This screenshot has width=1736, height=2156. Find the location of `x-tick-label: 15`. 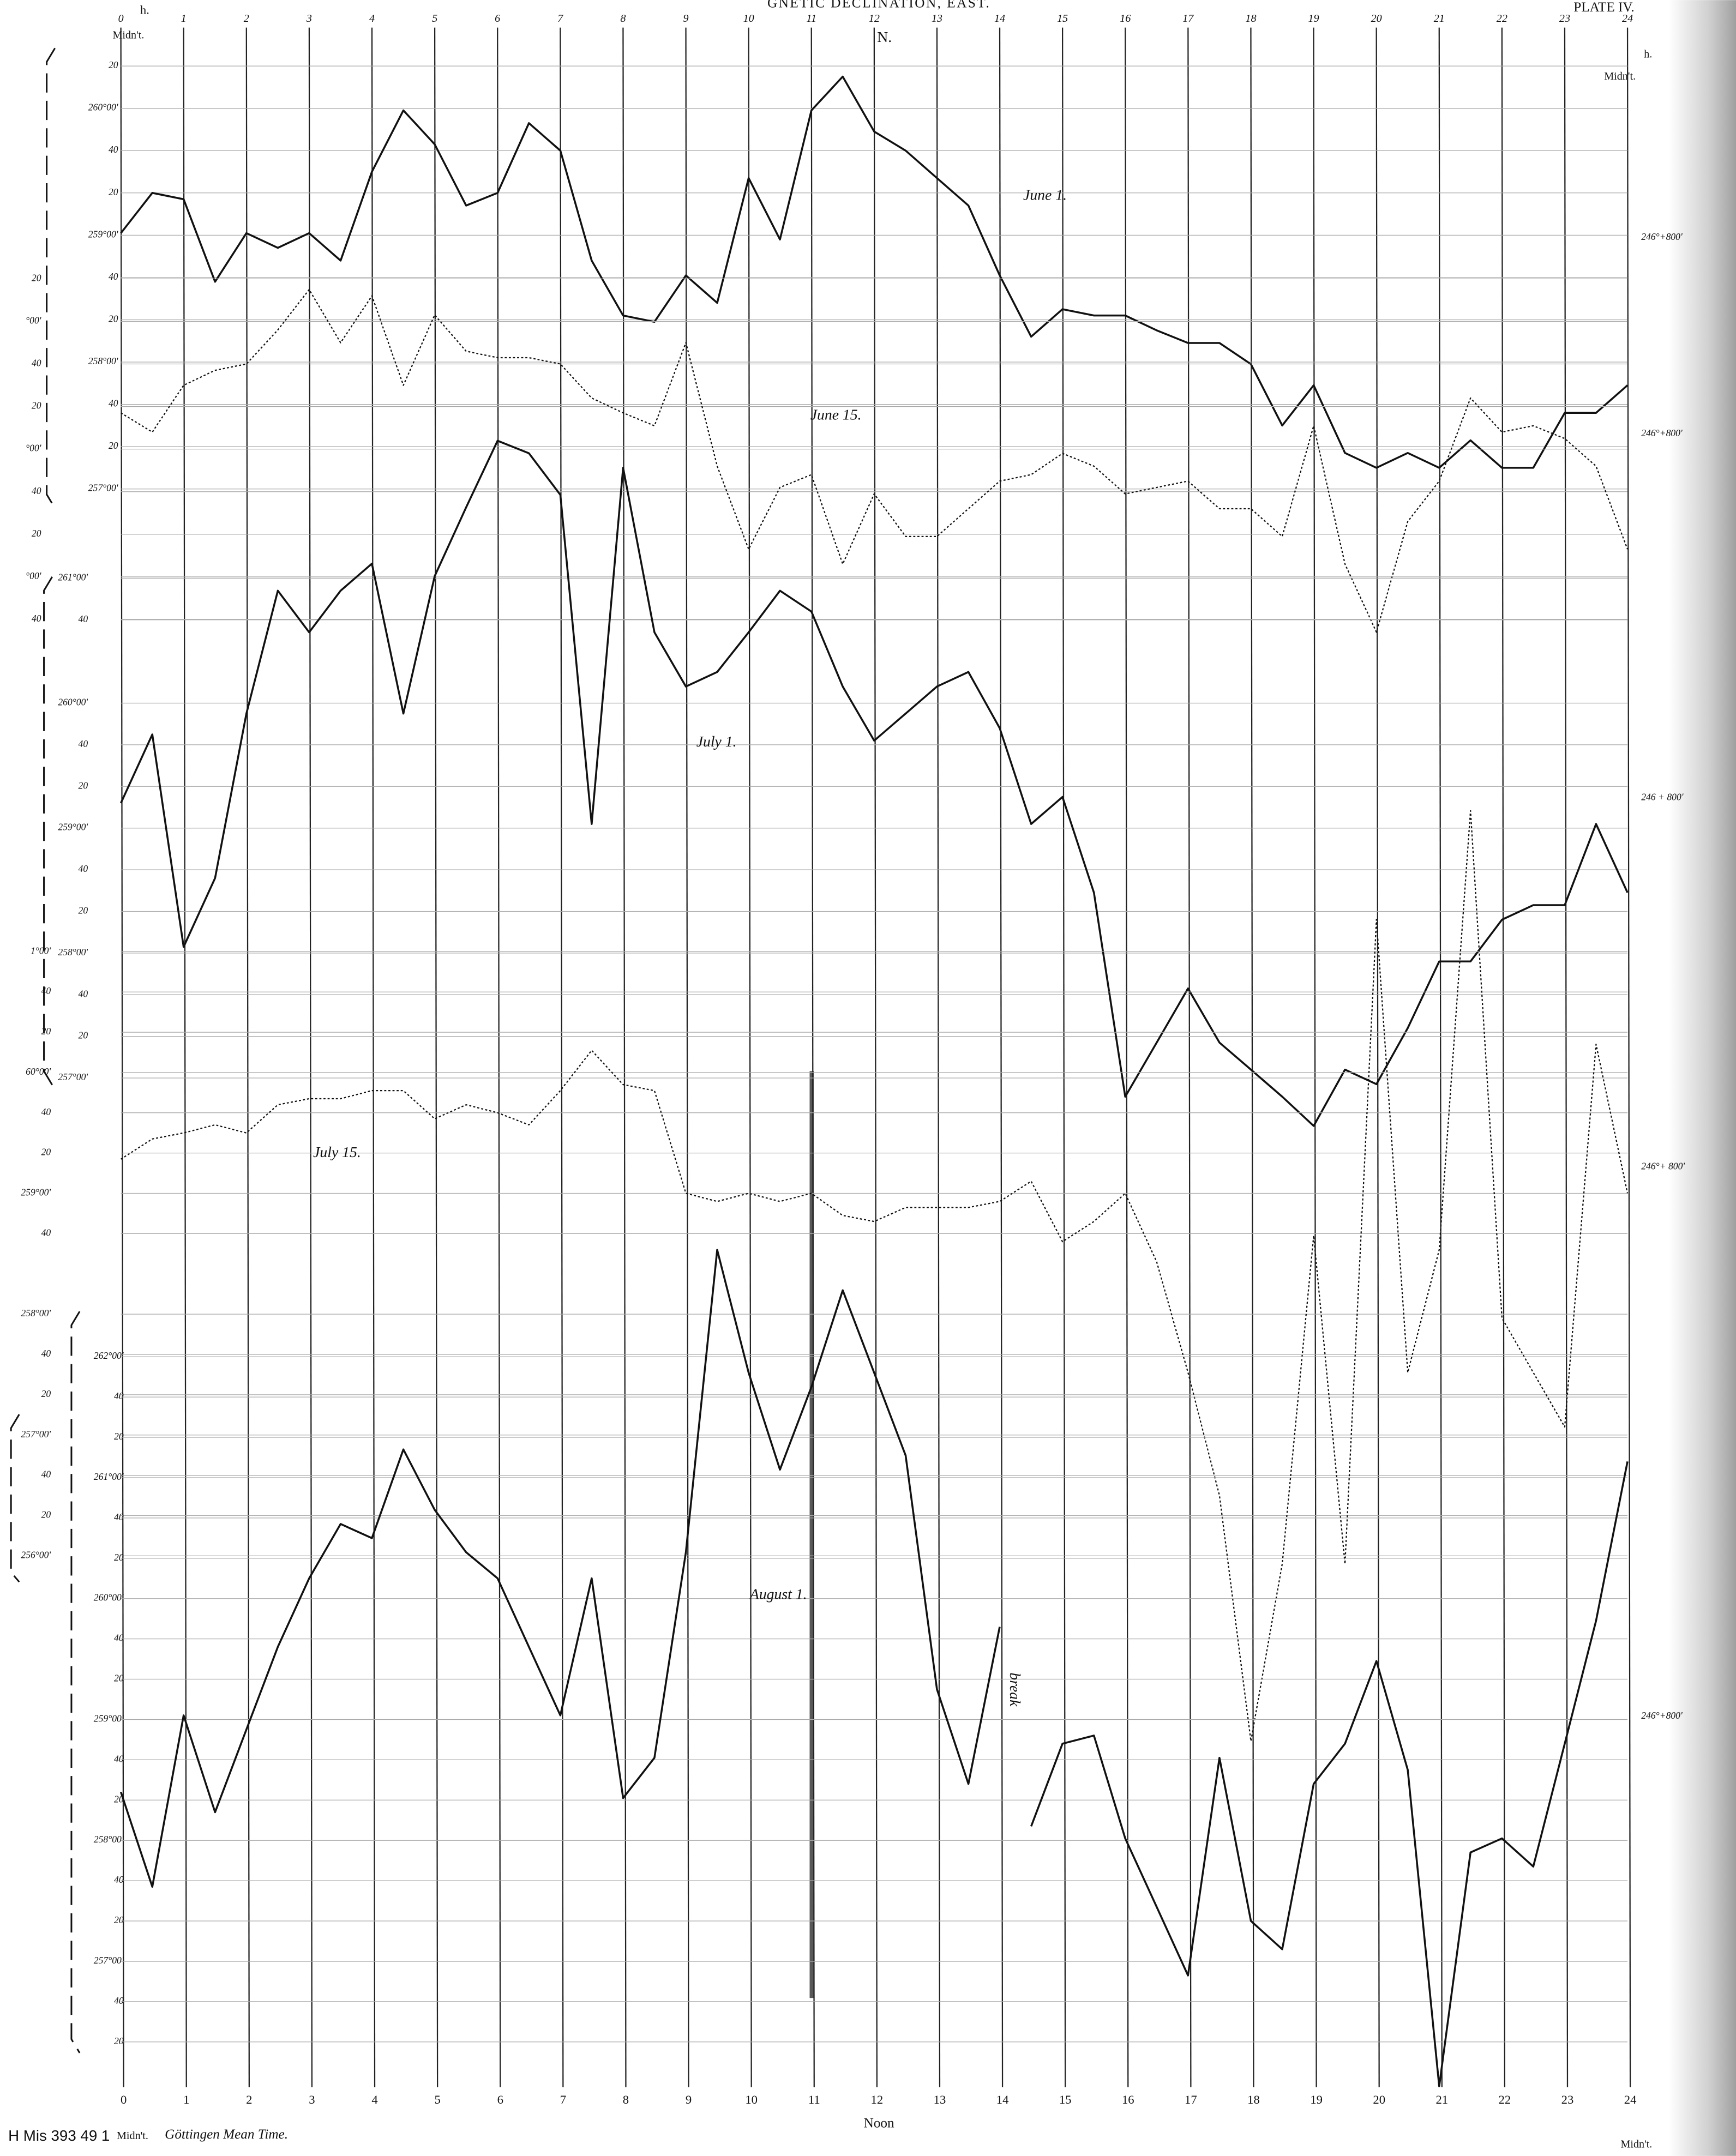

x-tick-label: 15 is located at coordinates (1065, 2099).